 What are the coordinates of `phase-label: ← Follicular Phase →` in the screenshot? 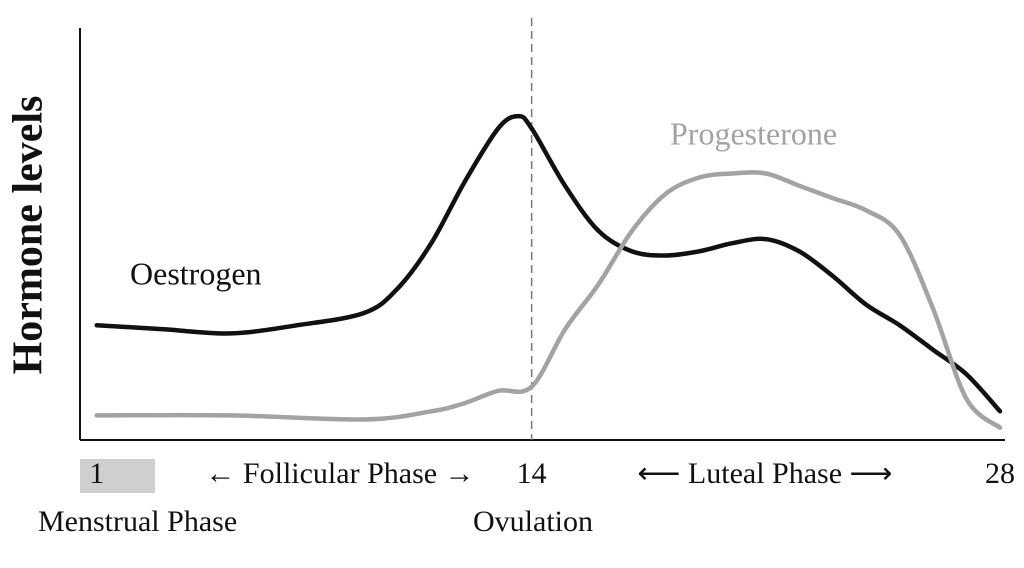 It's located at (339, 473).